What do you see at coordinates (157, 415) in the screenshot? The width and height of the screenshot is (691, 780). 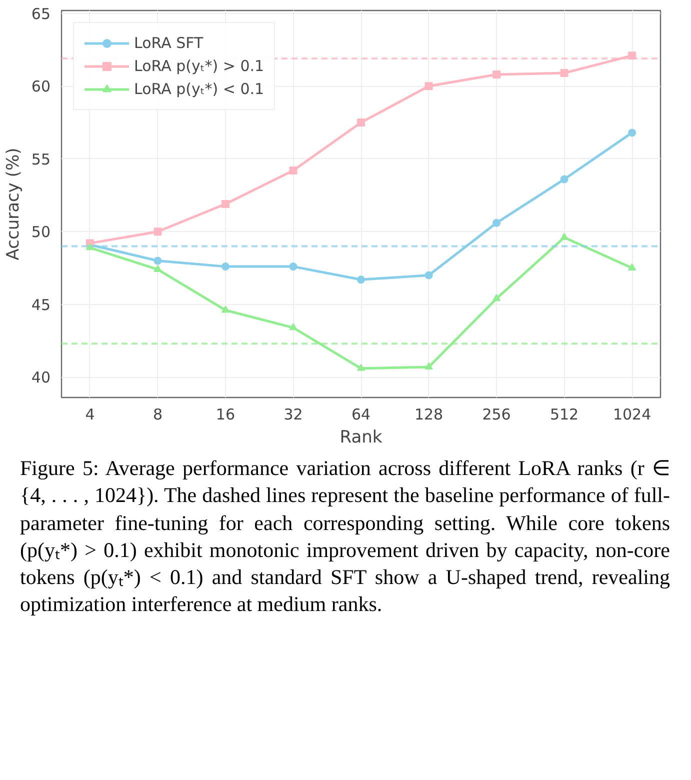 I see `x-tick-label: 8` at bounding box center [157, 415].